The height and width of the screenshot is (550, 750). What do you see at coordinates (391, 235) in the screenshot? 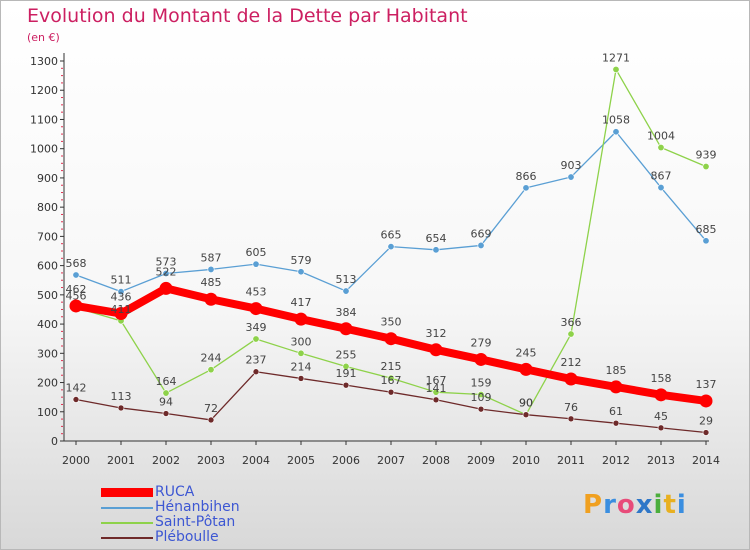
I see `data-label-h-nanbihen: 665` at bounding box center [391, 235].